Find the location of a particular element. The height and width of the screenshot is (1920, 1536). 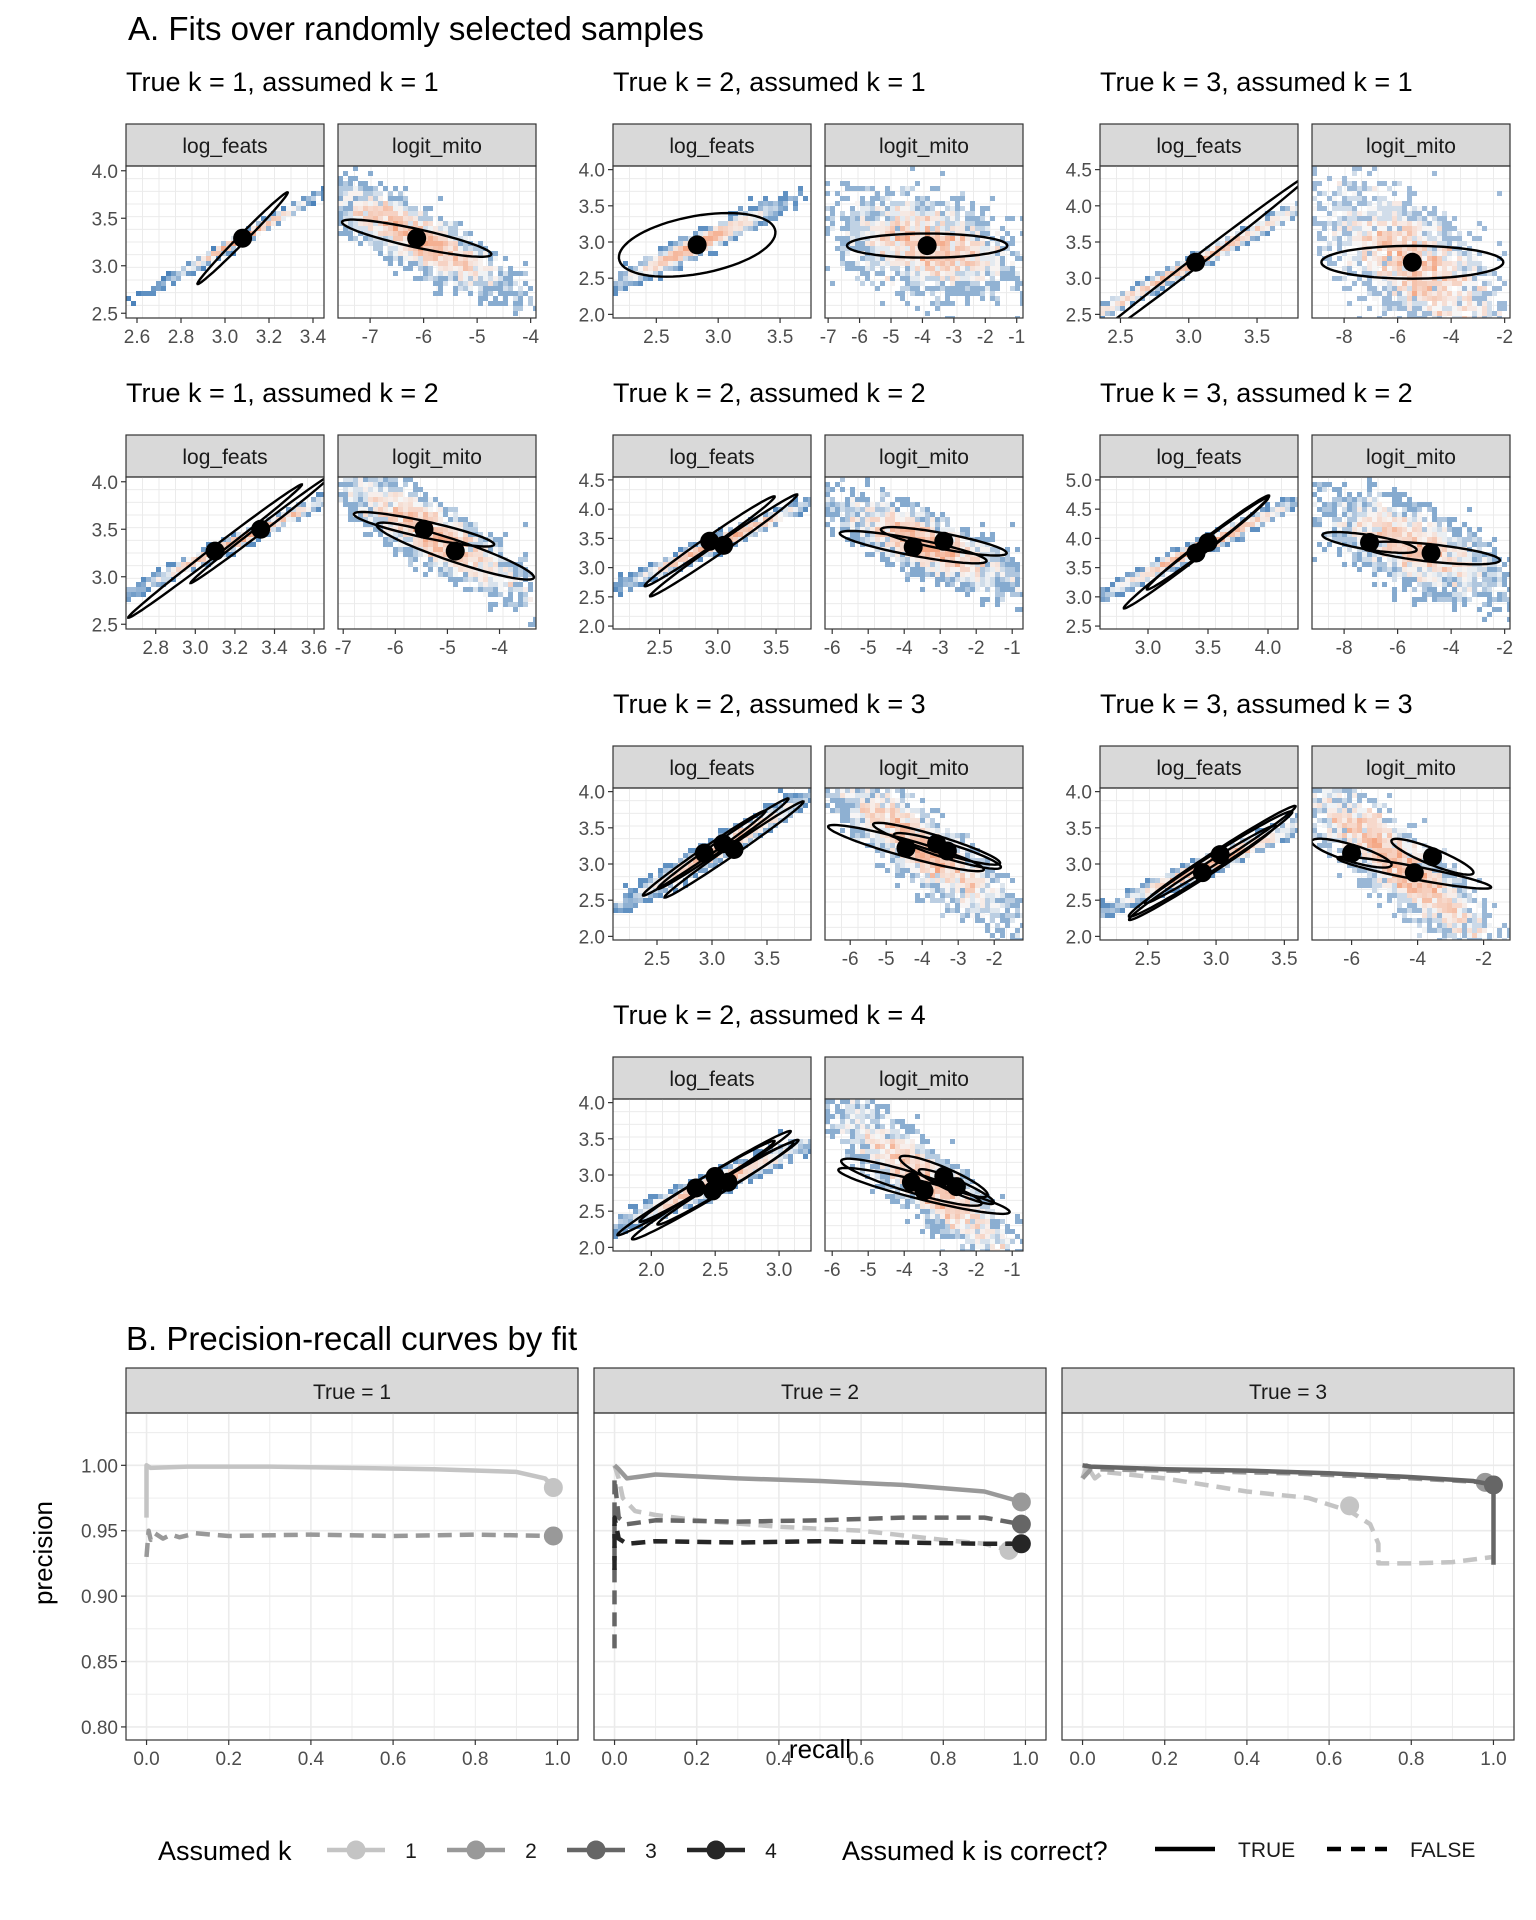

y-tick-label: 3.0 is located at coordinates (105, 578).